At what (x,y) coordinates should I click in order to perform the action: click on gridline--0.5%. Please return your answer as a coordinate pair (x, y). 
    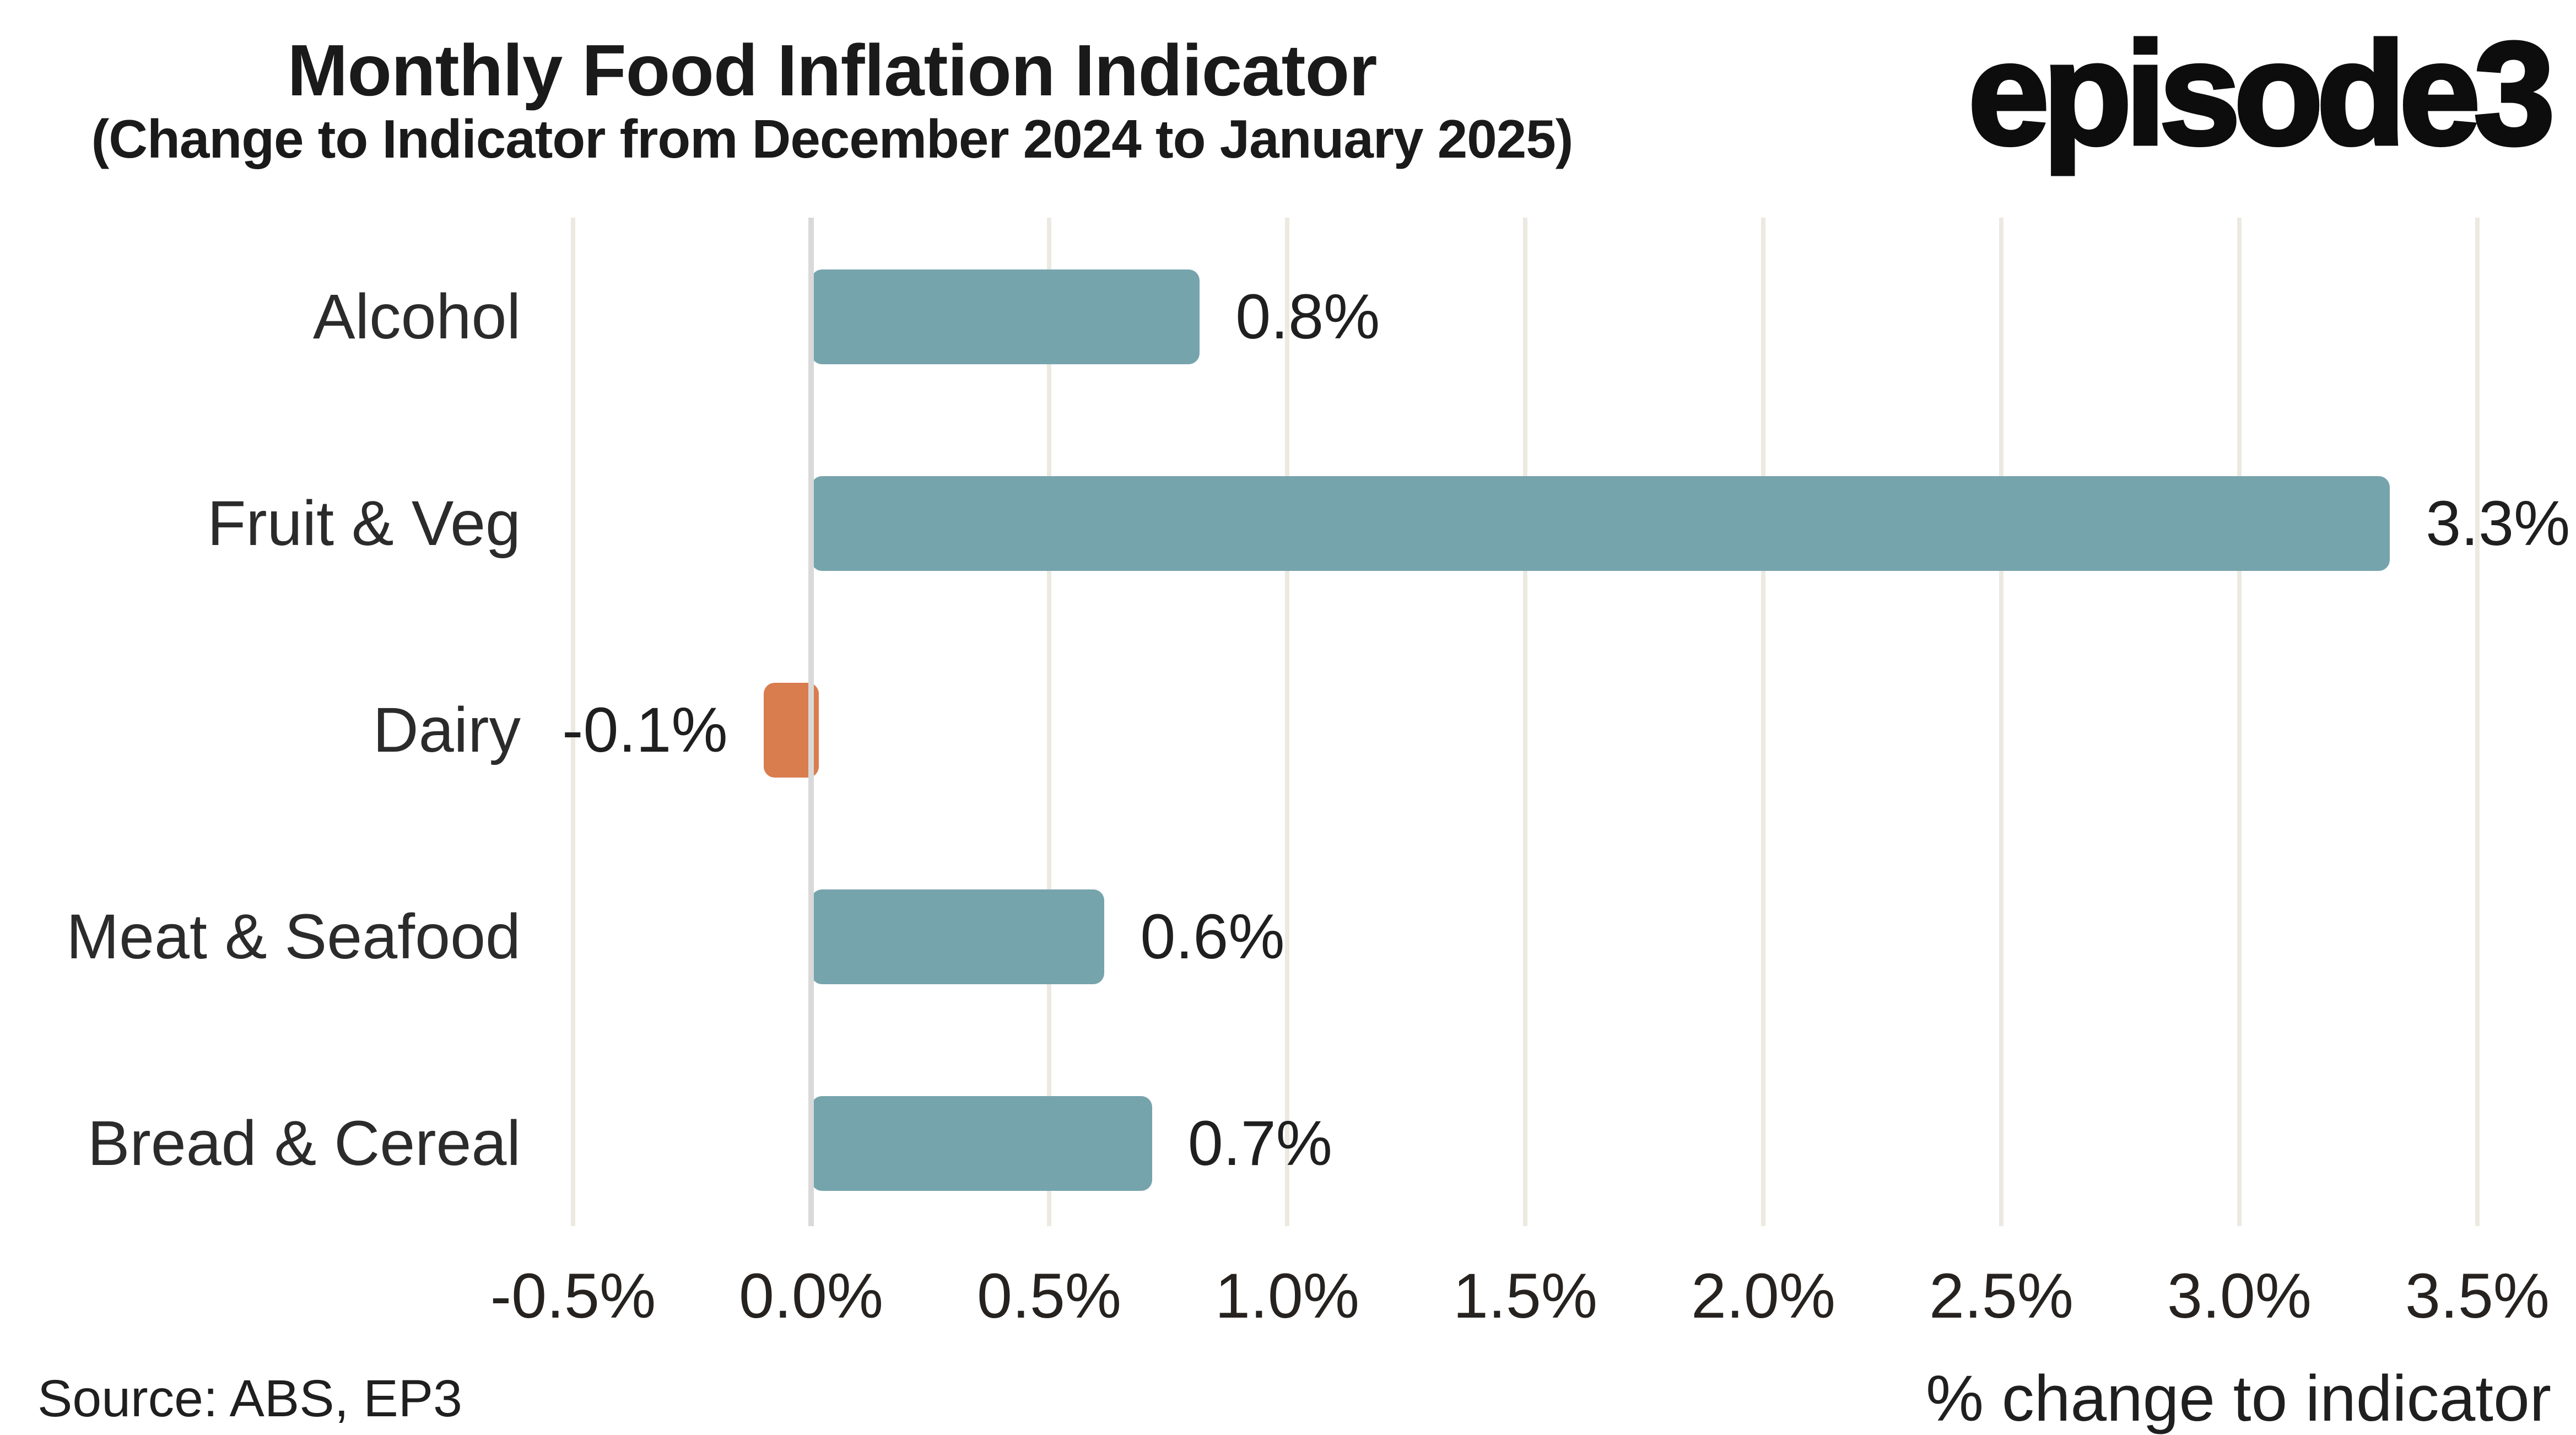
    Looking at the image, I should click on (573, 722).